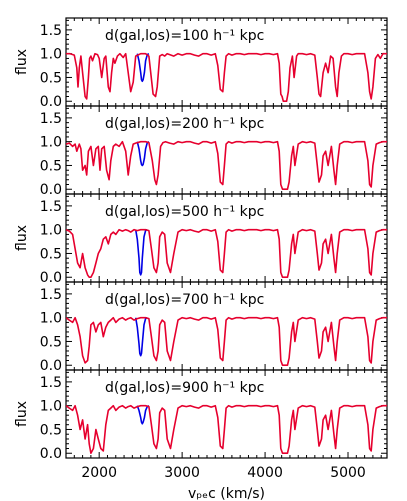 This screenshot has width=407, height=501. What do you see at coordinates (184, 300) in the screenshot?
I see `panel-title: d(gal,los)=700 h⁻¹ kpc` at bounding box center [184, 300].